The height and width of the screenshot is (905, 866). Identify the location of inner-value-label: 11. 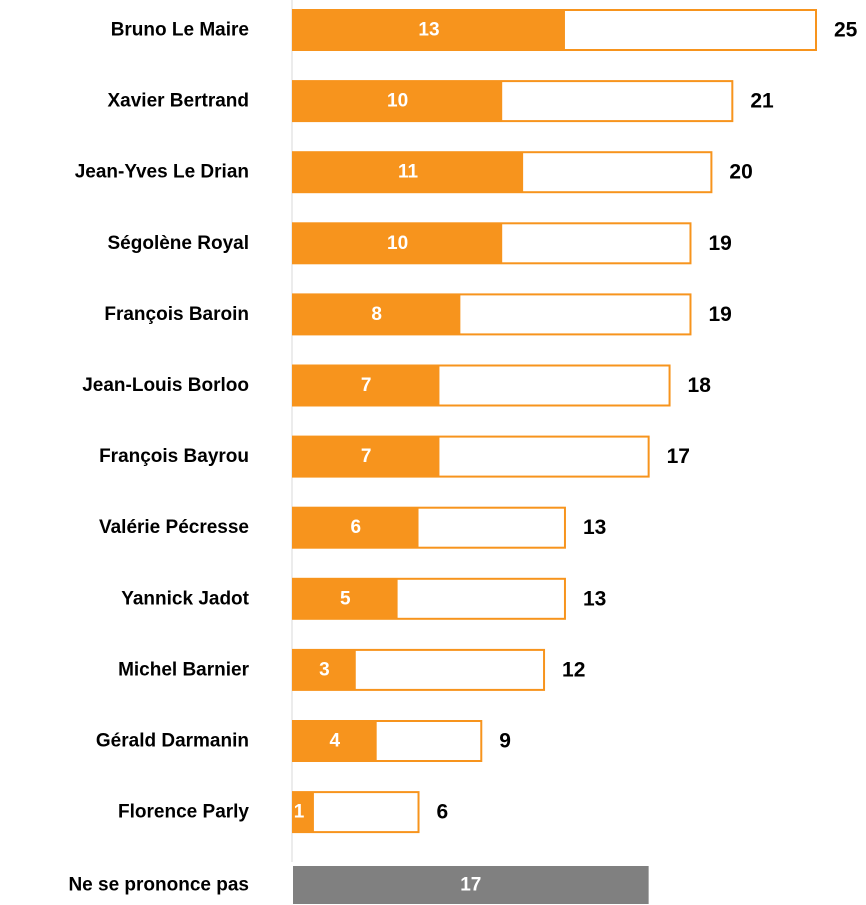
(408, 172).